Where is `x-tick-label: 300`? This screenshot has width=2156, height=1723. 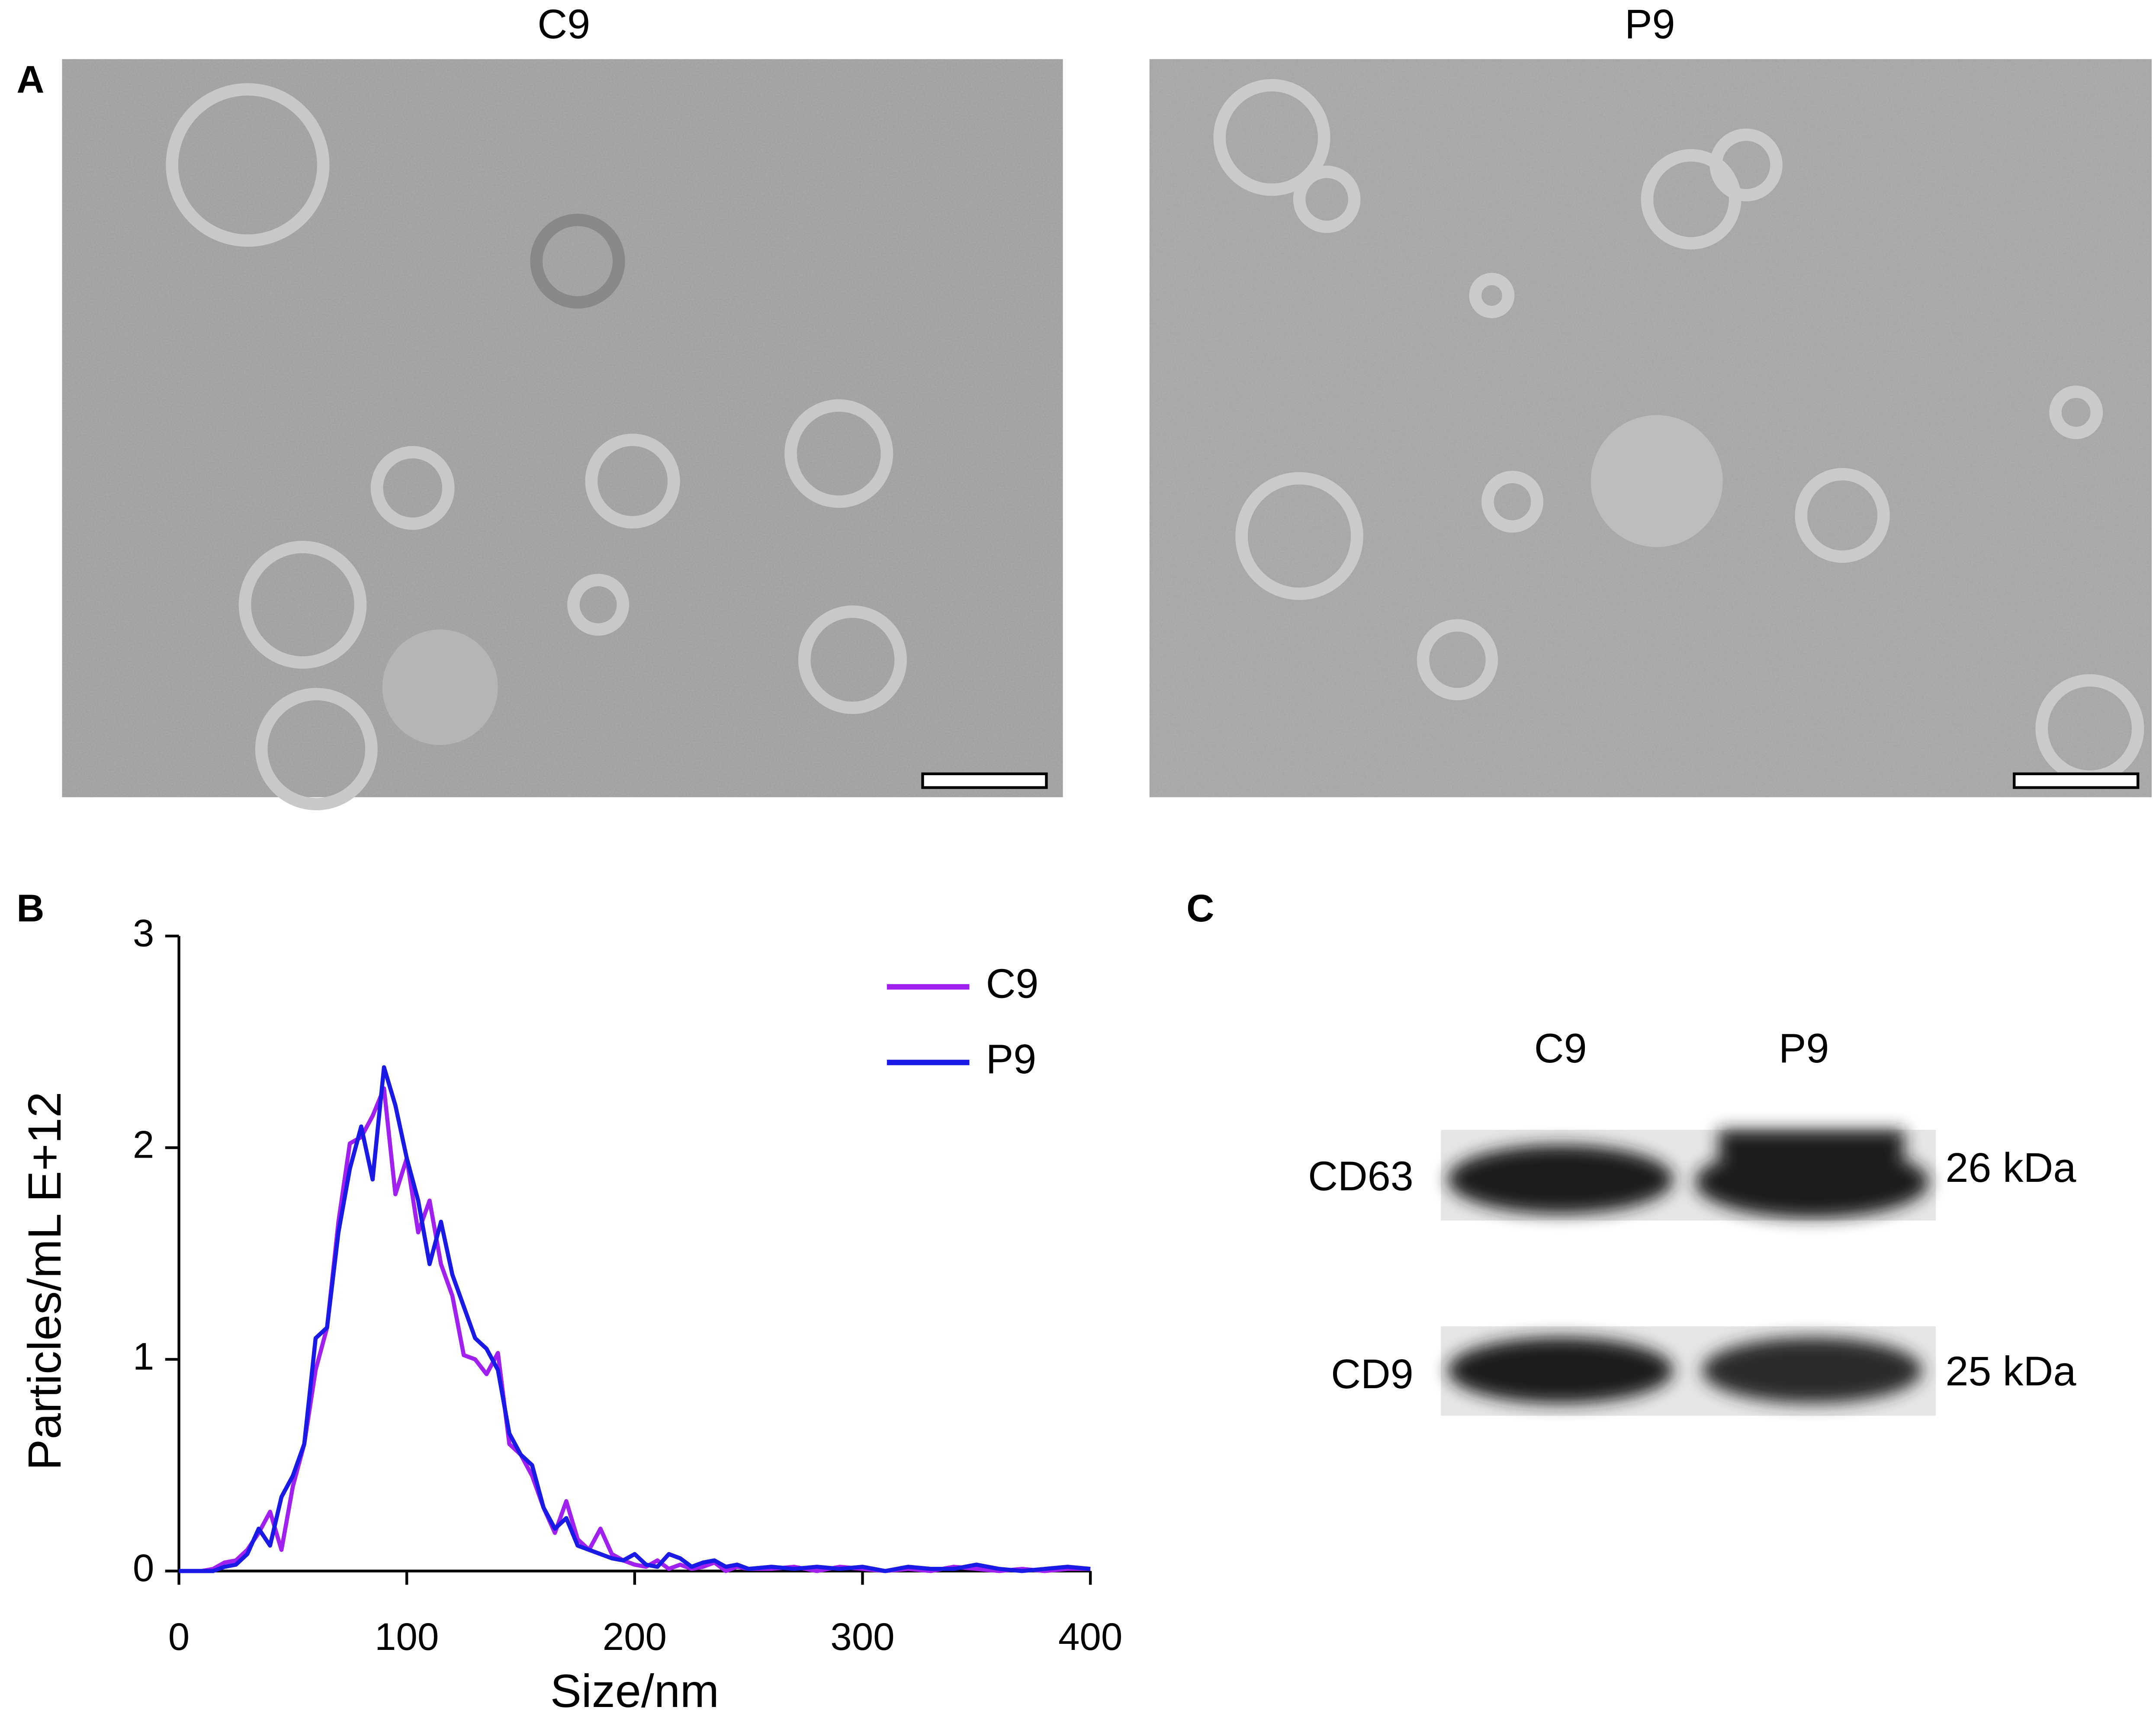 x-tick-label: 300 is located at coordinates (862, 1636).